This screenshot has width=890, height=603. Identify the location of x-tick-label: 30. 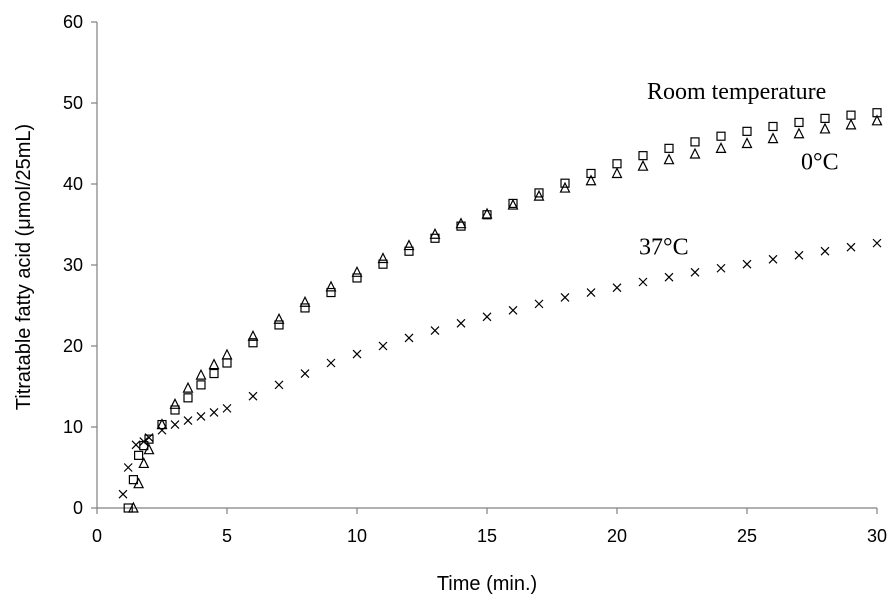
(877, 536).